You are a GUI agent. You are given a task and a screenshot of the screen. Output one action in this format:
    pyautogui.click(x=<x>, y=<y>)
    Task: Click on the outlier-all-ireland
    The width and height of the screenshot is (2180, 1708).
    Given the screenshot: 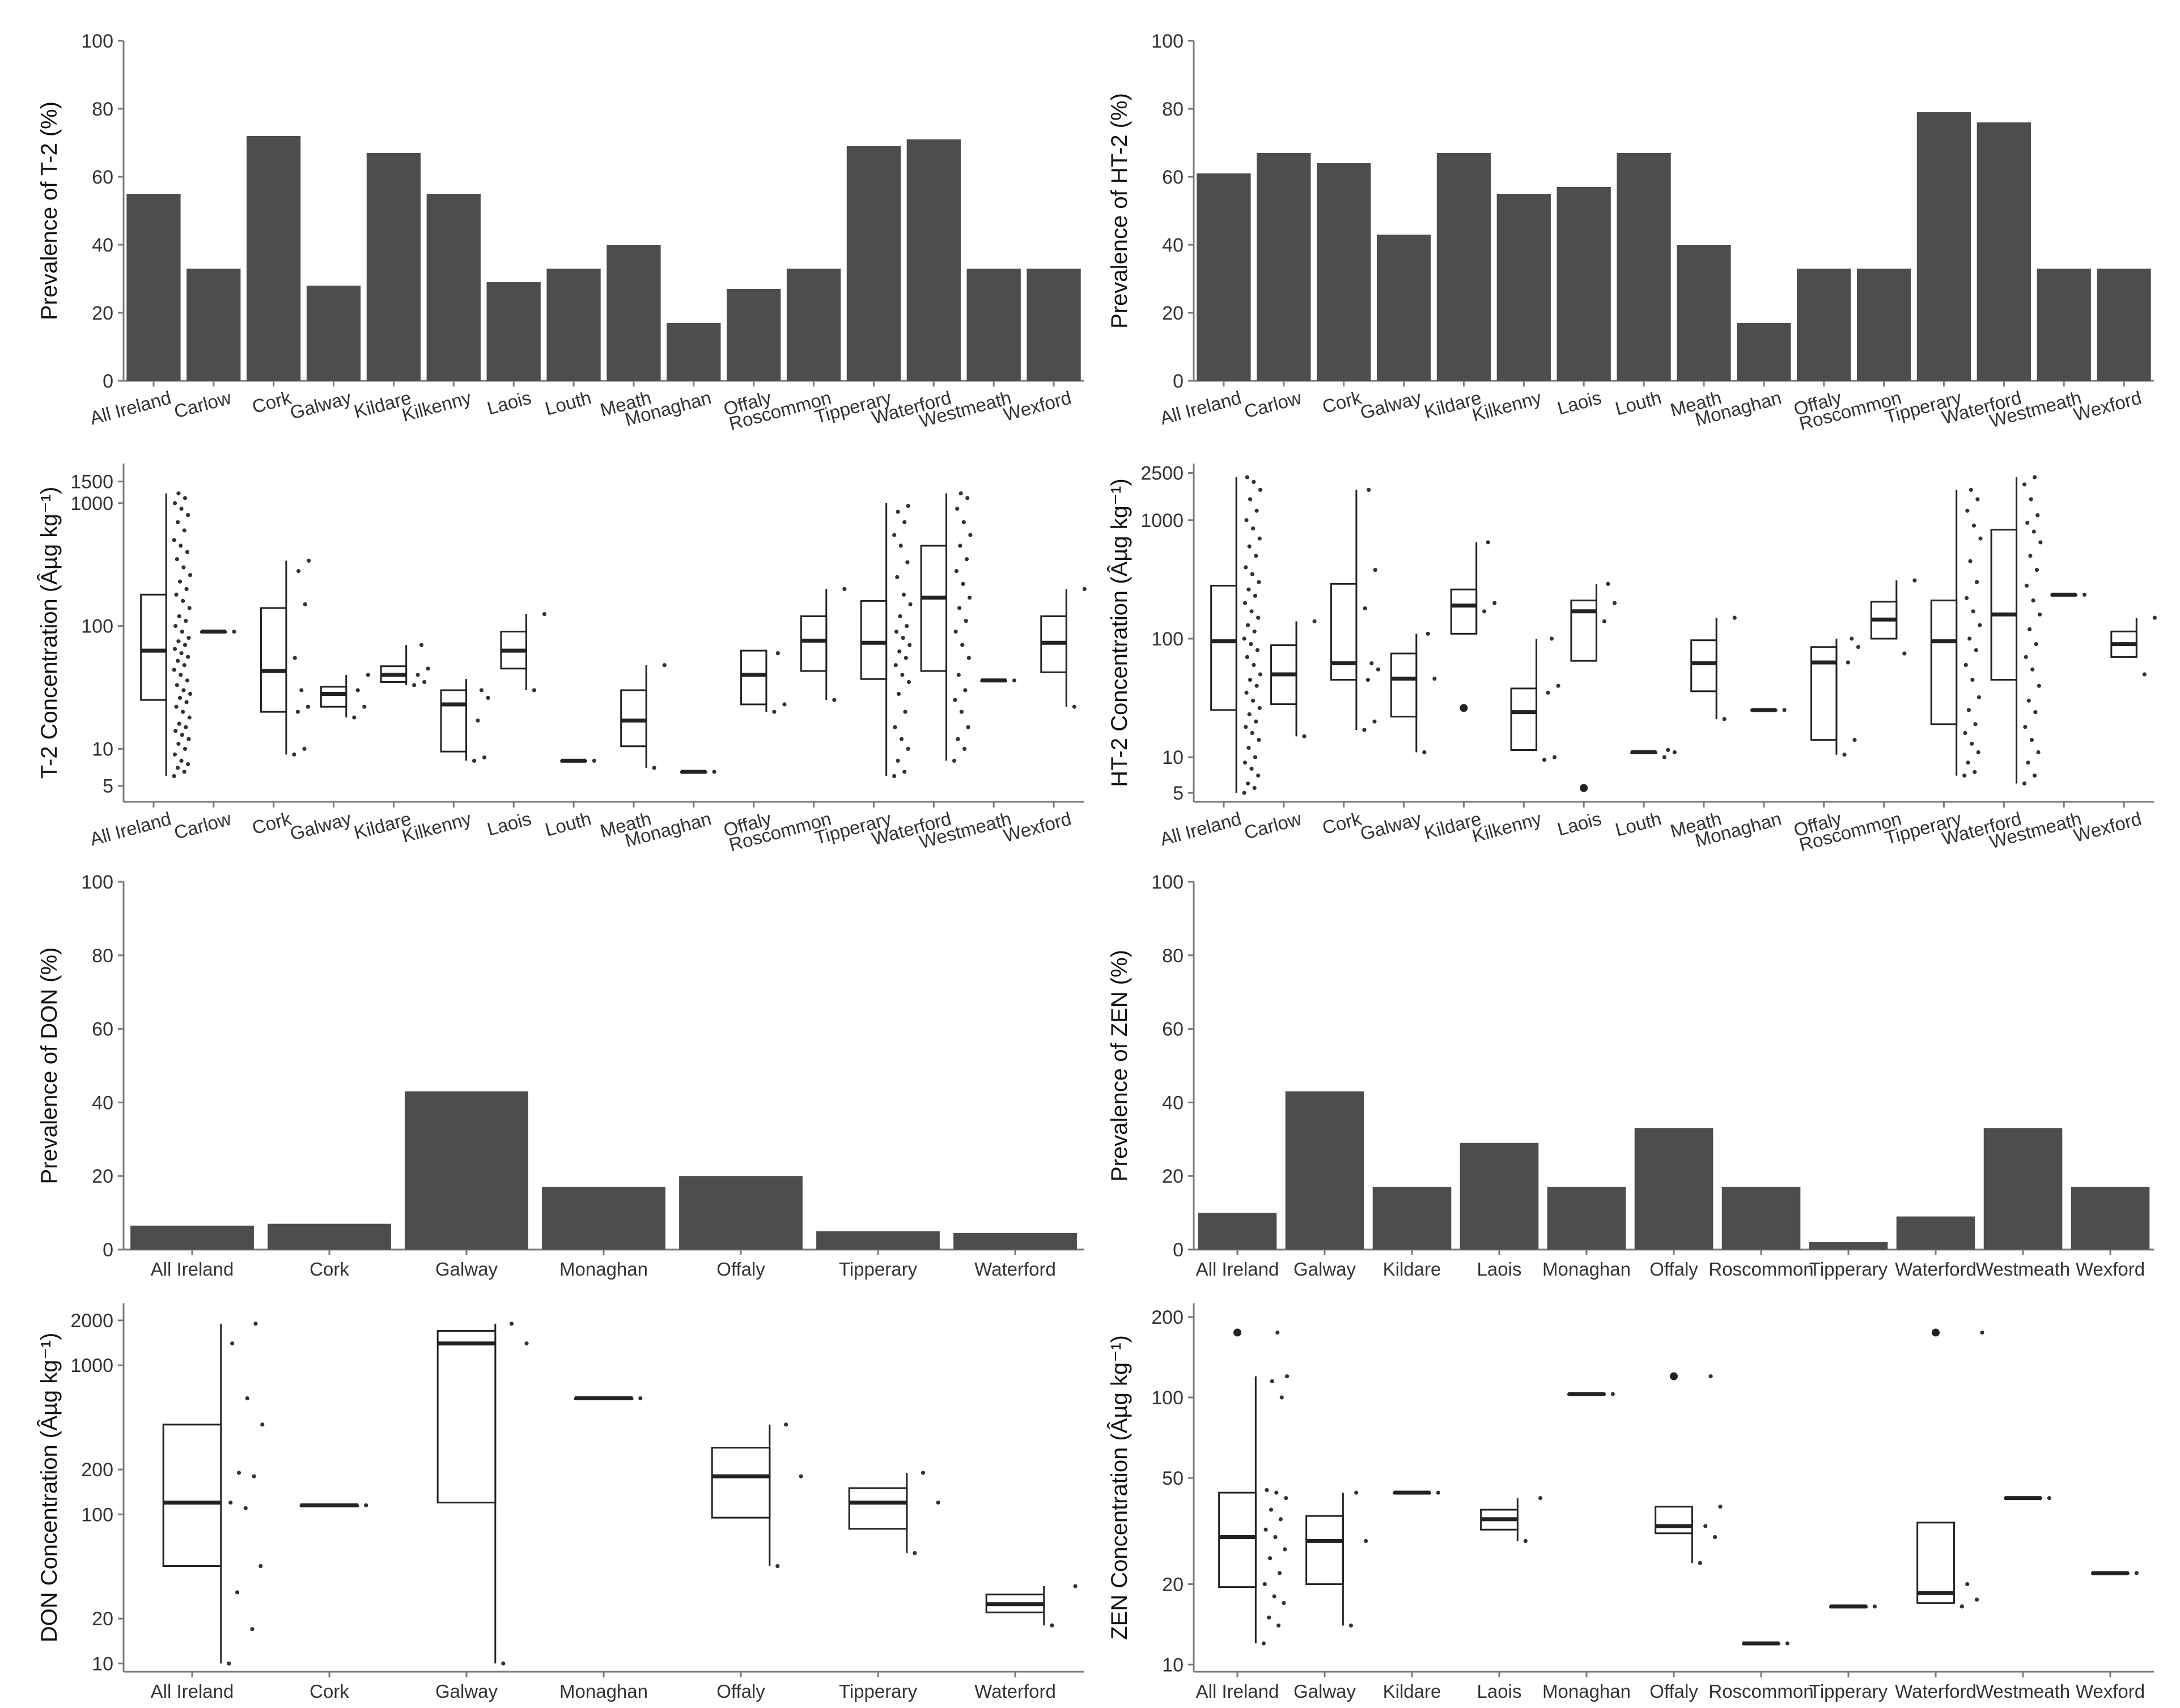 What is the action you would take?
    pyautogui.click(x=1237, y=1332)
    